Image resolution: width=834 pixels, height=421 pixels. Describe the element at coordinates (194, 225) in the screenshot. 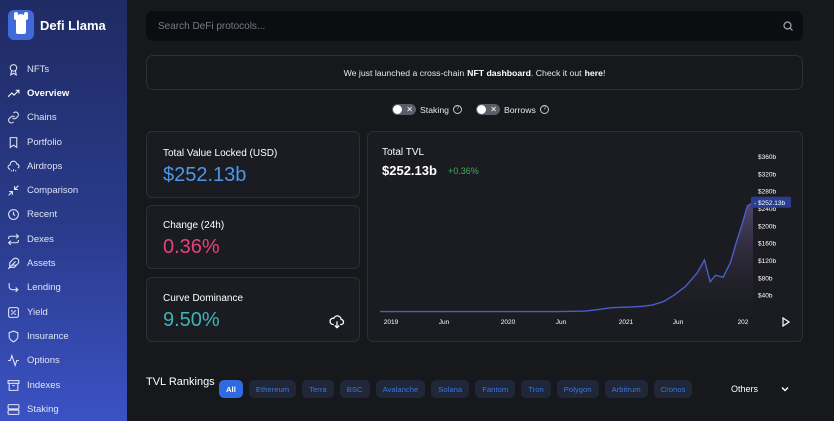

I see `change-label: Change (24h)` at that location.